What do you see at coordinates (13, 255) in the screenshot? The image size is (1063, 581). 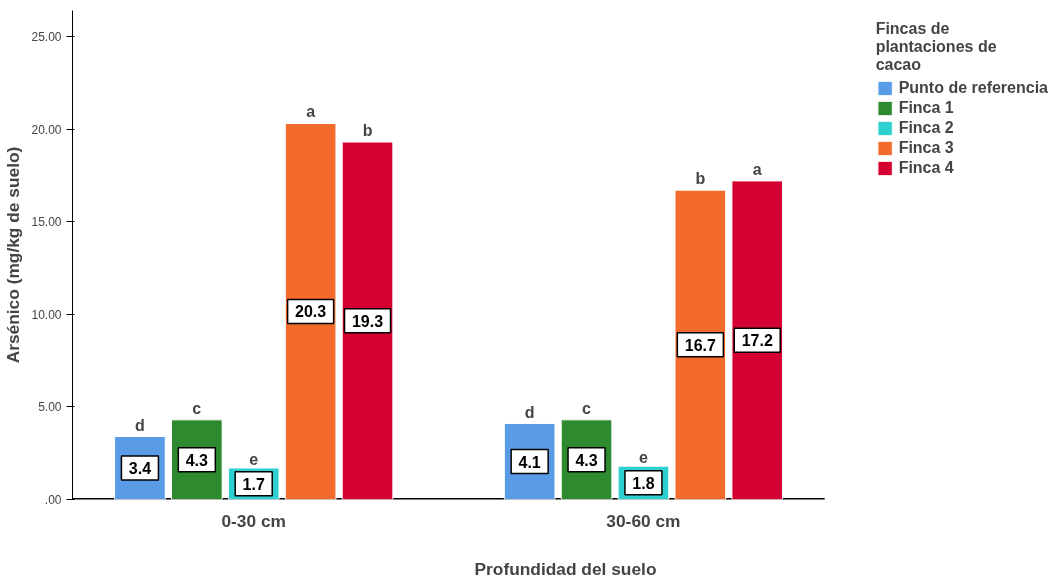 I see `y-axis-title: Arsénico (mg/kg de suelo)` at bounding box center [13, 255].